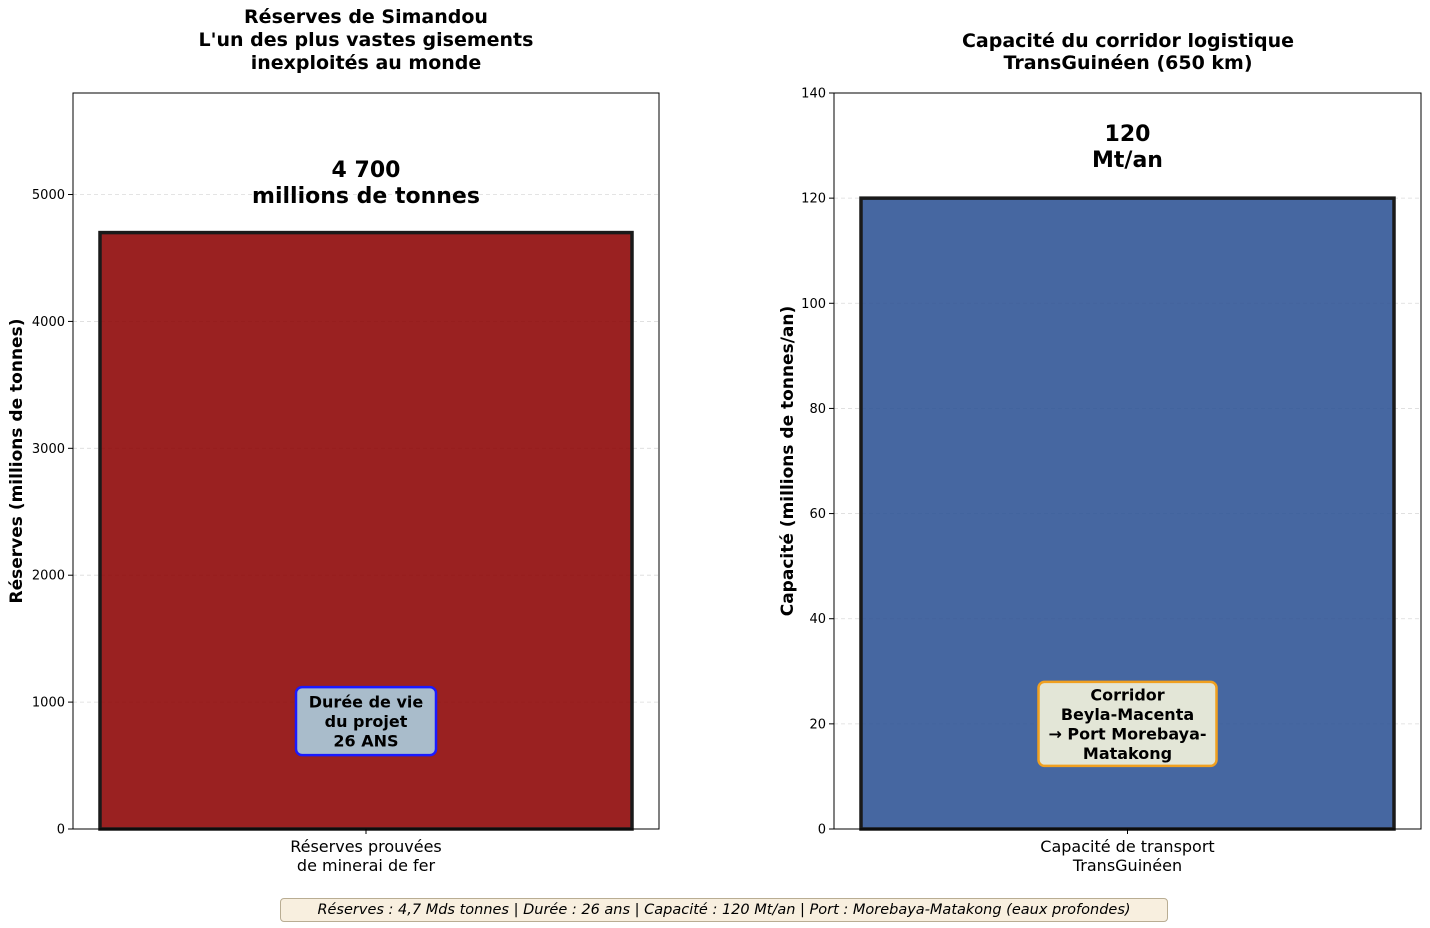  Describe the element at coordinates (366, 17) in the screenshot. I see `chart-title-line: Réserves de Simandou` at that location.